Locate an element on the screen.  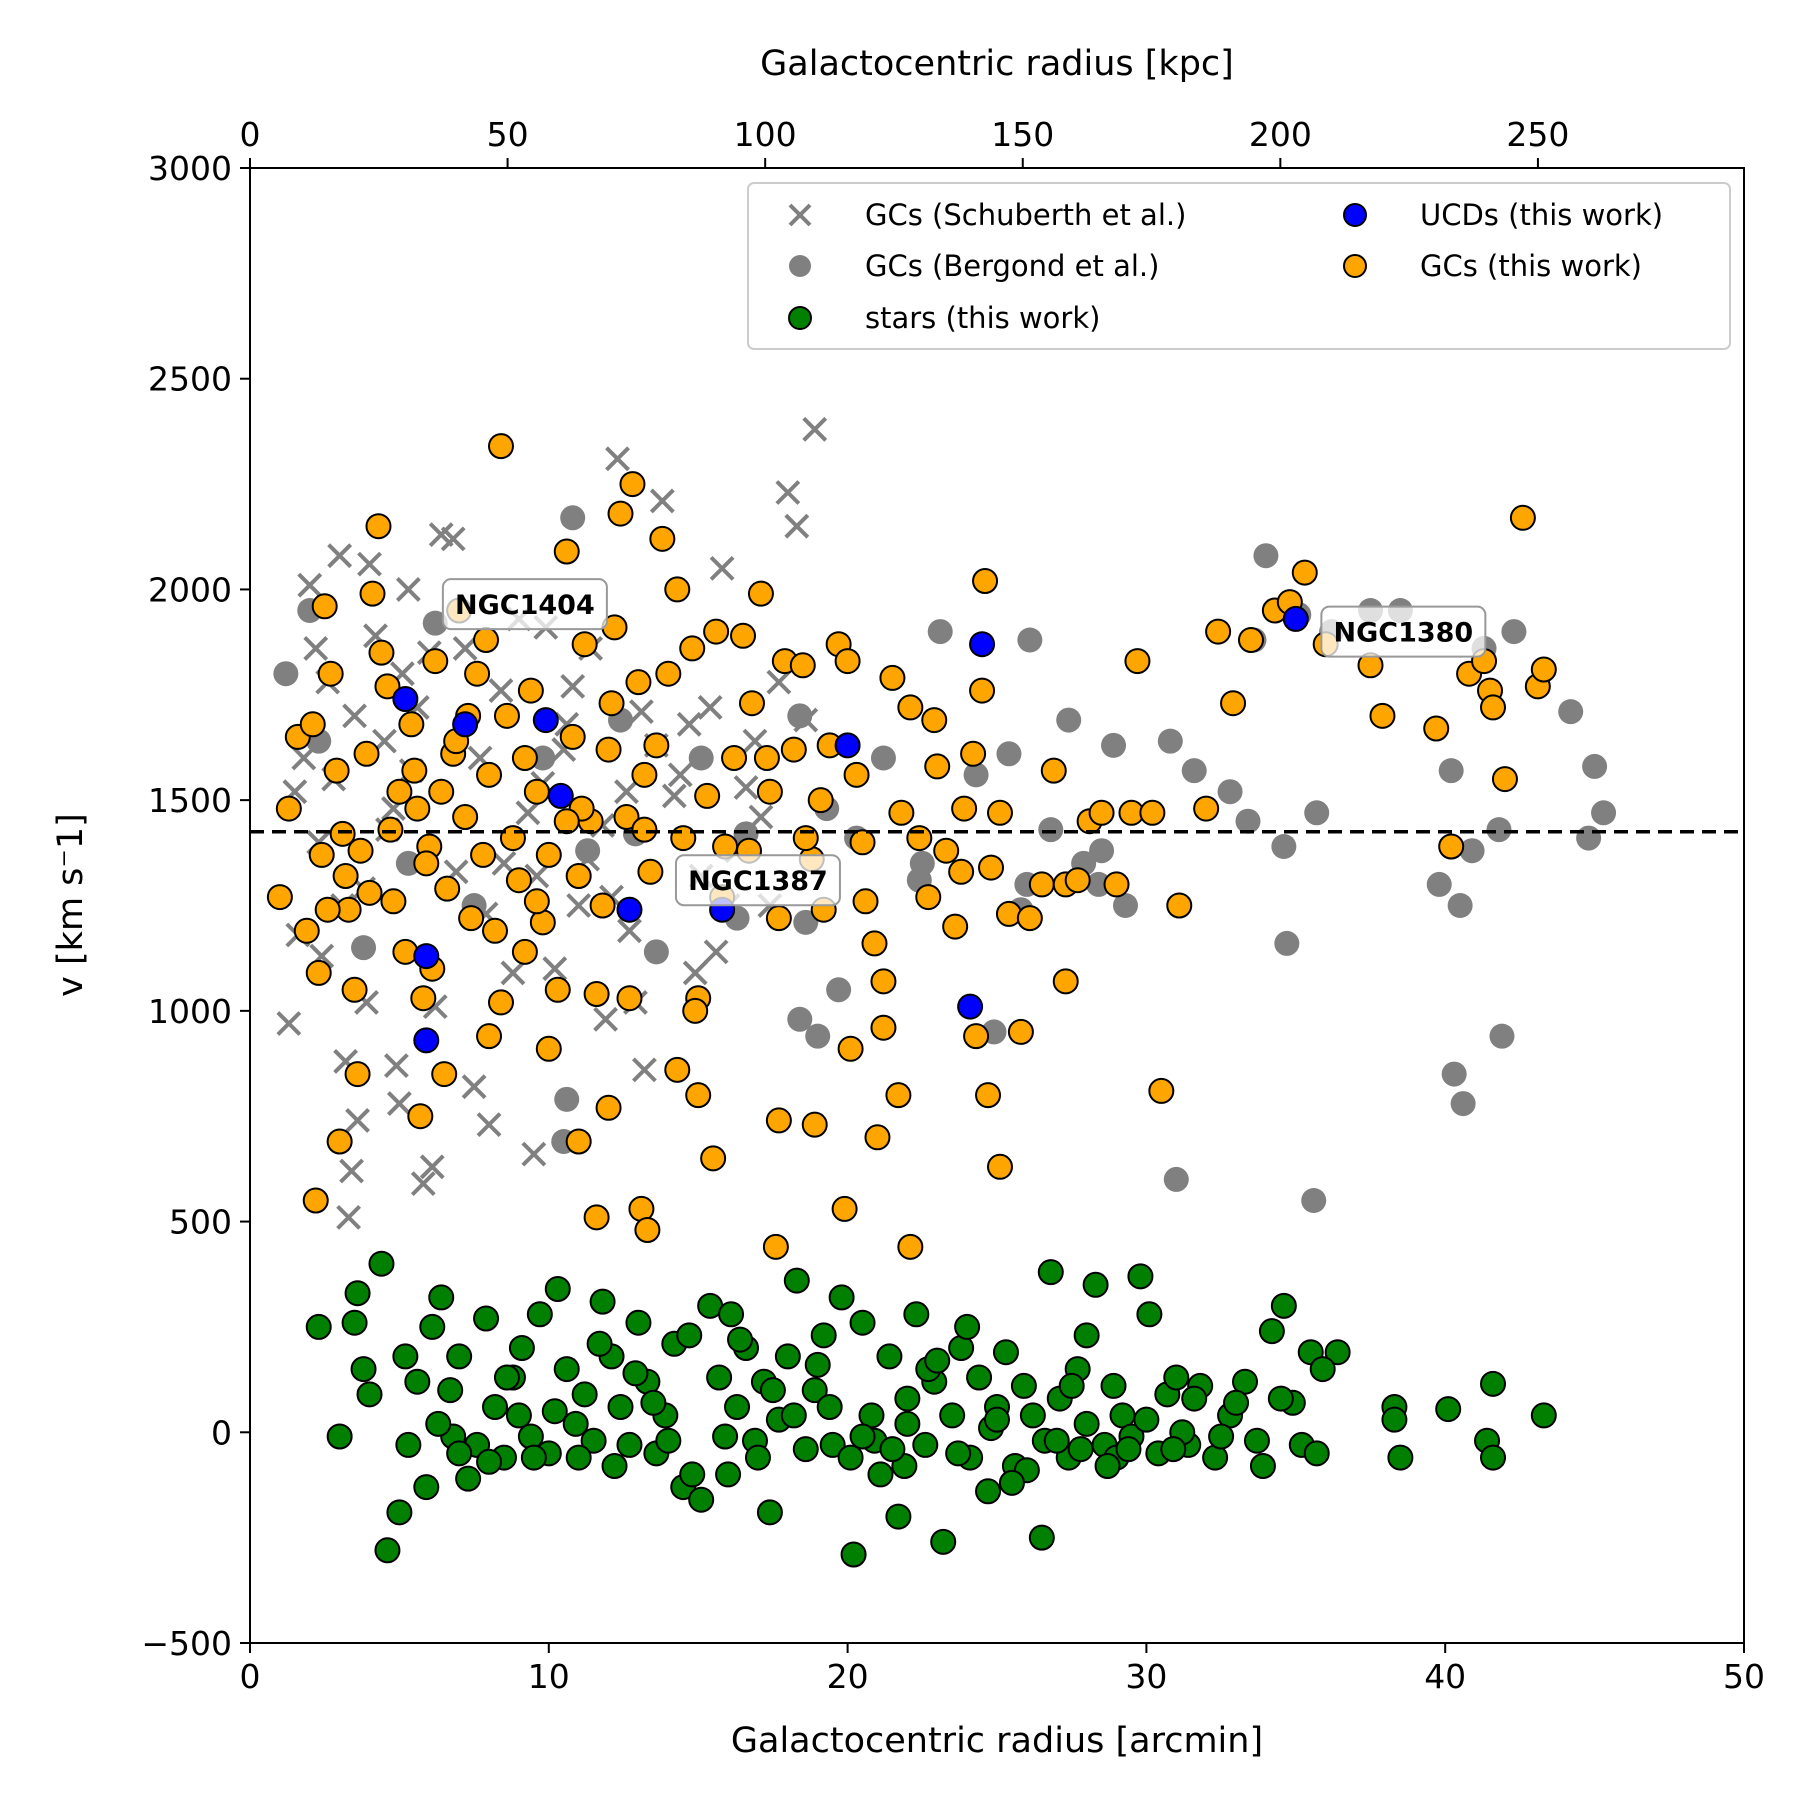
galaxy-label-ngc1387: NGC1387 is located at coordinates (757, 880).